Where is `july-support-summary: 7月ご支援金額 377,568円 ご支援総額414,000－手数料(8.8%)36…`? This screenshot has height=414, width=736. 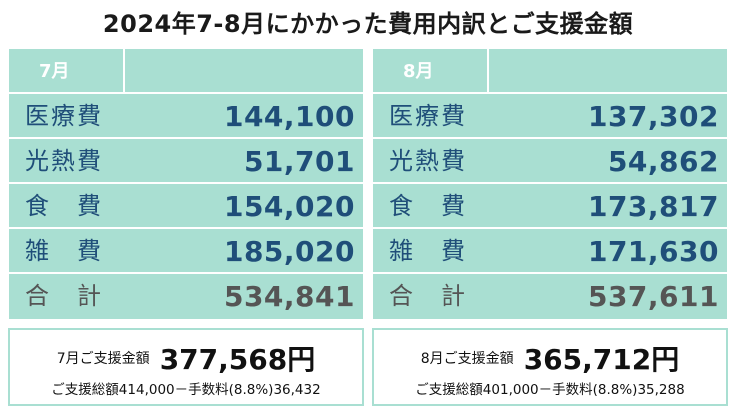 july-support-summary: 7月ご支援金額 377,568円 ご支援総額414,000－手数料(8.8%)36… is located at coordinates (186, 367).